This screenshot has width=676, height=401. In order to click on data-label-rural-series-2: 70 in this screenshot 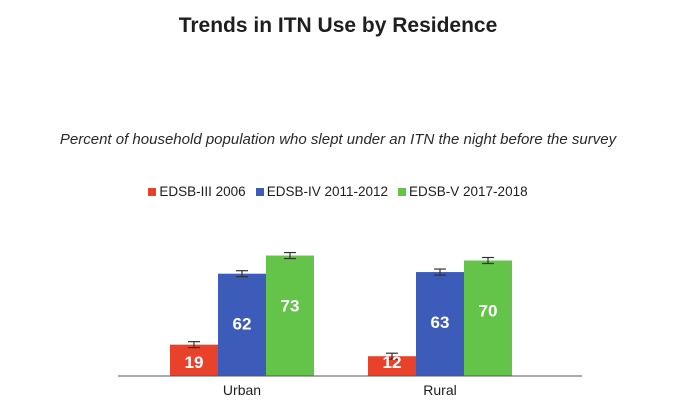, I will do `click(488, 311)`.